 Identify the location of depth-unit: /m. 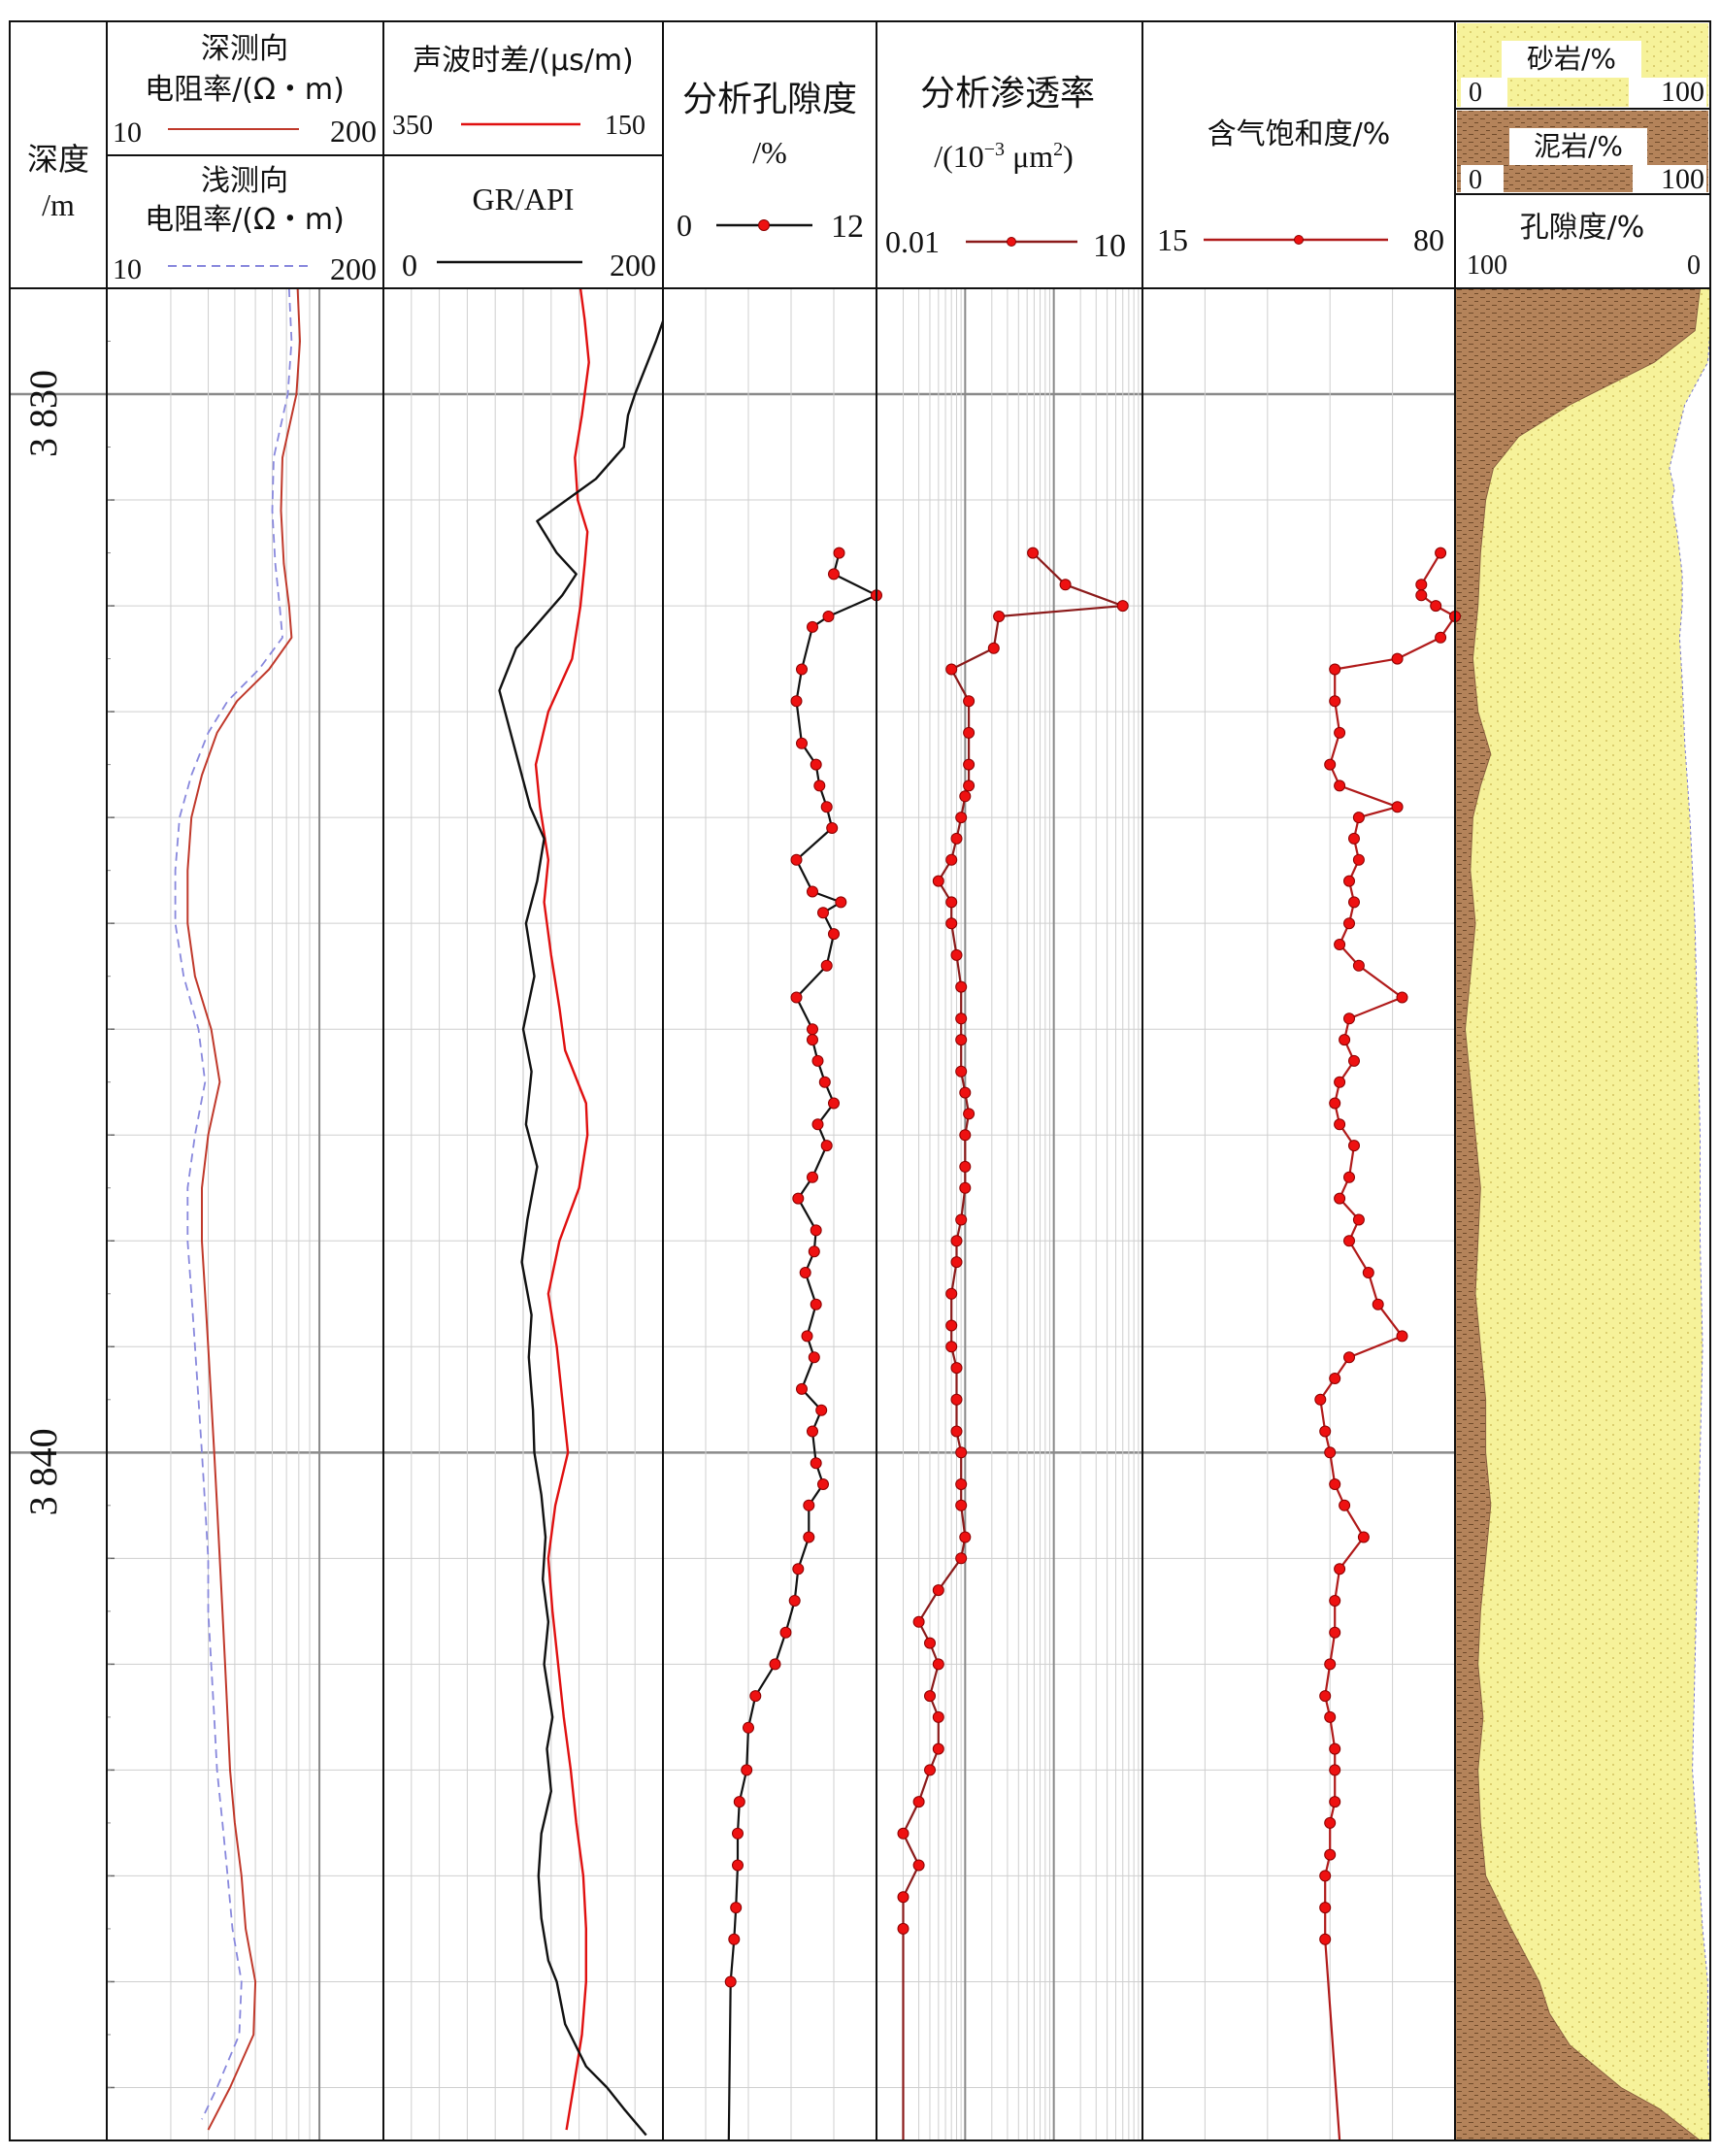
(58, 205).